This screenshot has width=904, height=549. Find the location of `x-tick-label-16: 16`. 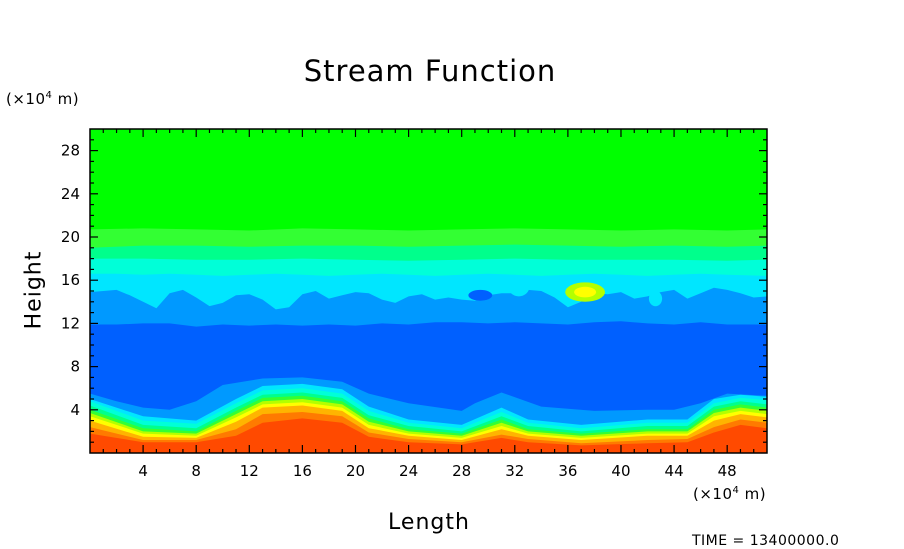

x-tick-label-16: 16 is located at coordinates (302, 471).